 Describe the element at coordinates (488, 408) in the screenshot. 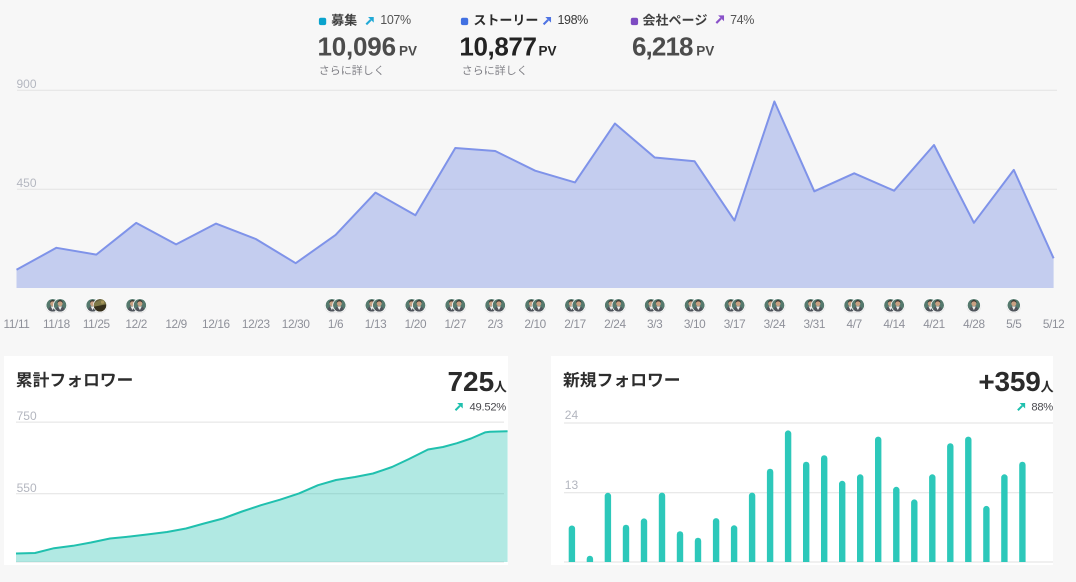

I see `svg-text: 49.52%` at that location.